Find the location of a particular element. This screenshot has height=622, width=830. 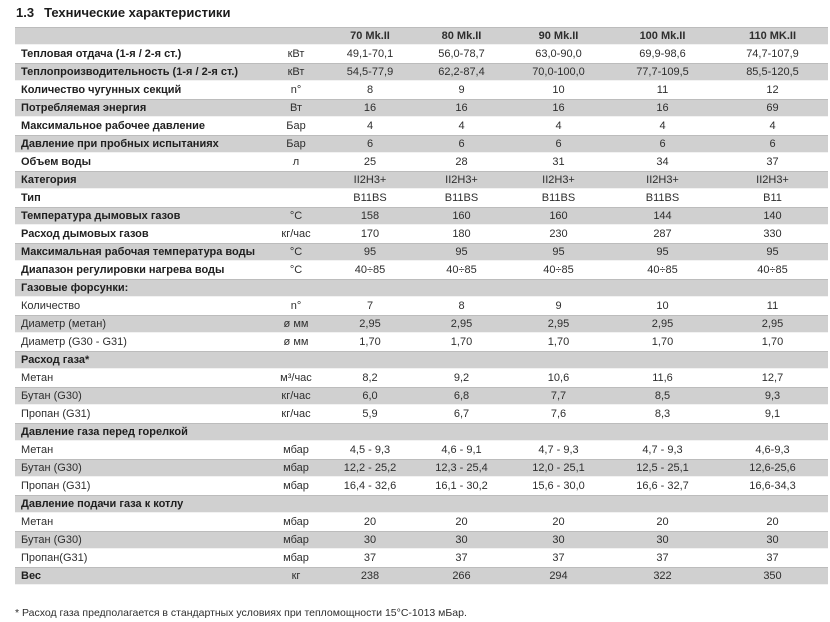

cell-value: 350 is located at coordinates (772, 576).